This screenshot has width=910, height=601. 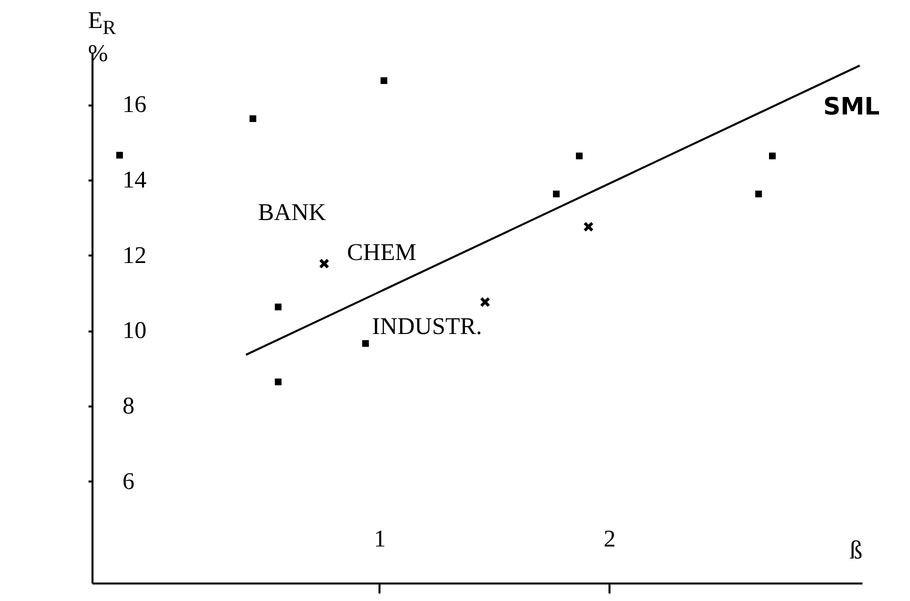 What do you see at coordinates (610, 539) in the screenshot?
I see `x-tick-label: 2` at bounding box center [610, 539].